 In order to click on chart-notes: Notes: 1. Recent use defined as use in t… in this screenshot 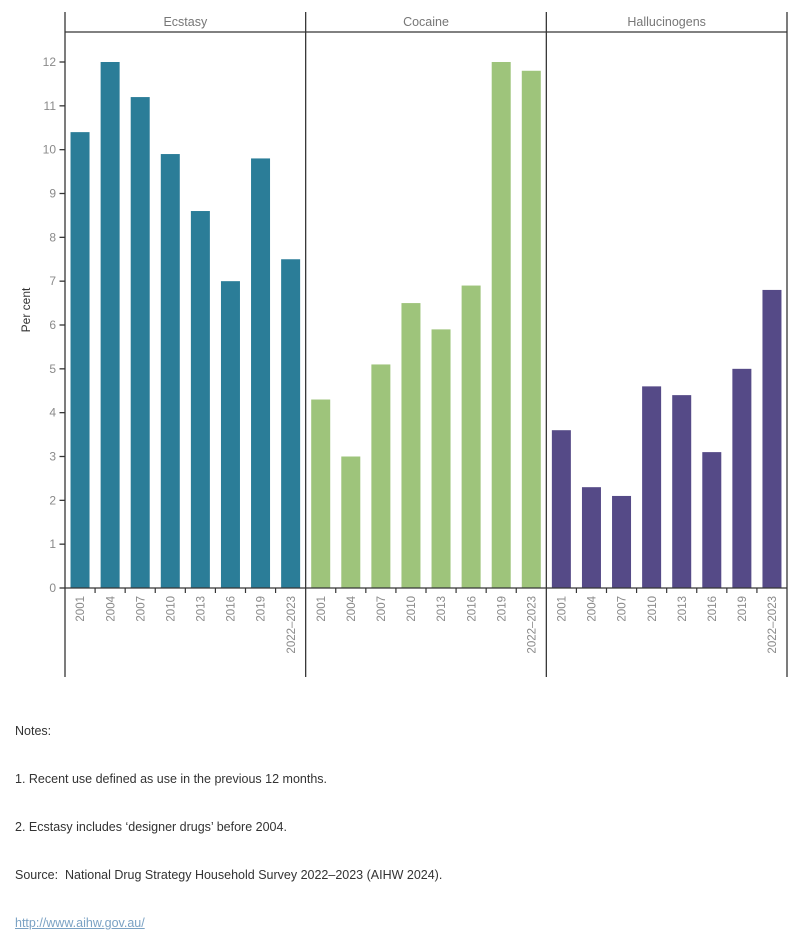, I will do `click(228, 819)`.